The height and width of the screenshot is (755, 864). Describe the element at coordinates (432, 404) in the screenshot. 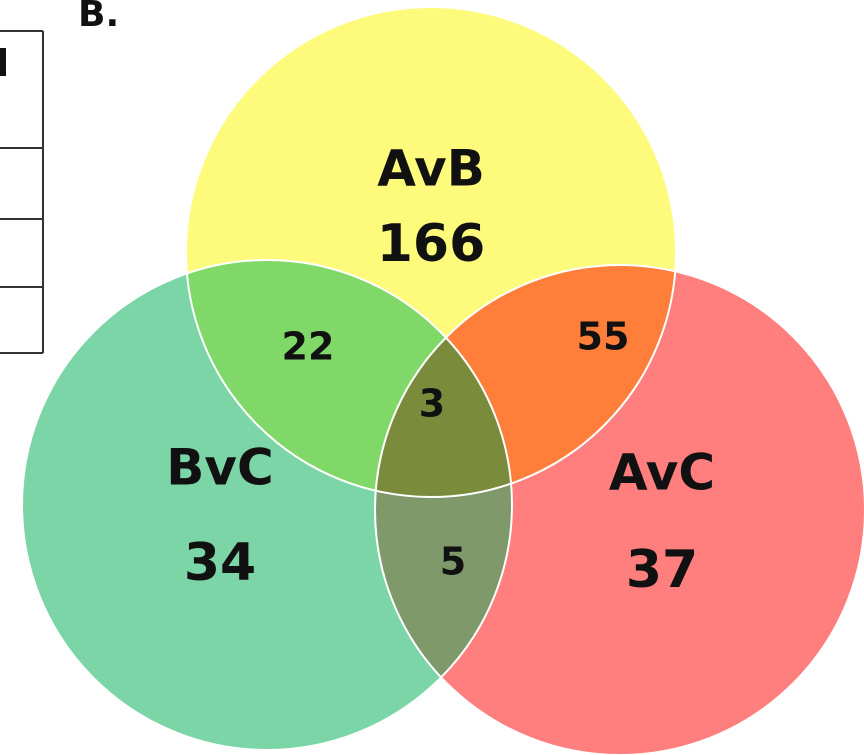

I see `overlap-all: 3` at that location.